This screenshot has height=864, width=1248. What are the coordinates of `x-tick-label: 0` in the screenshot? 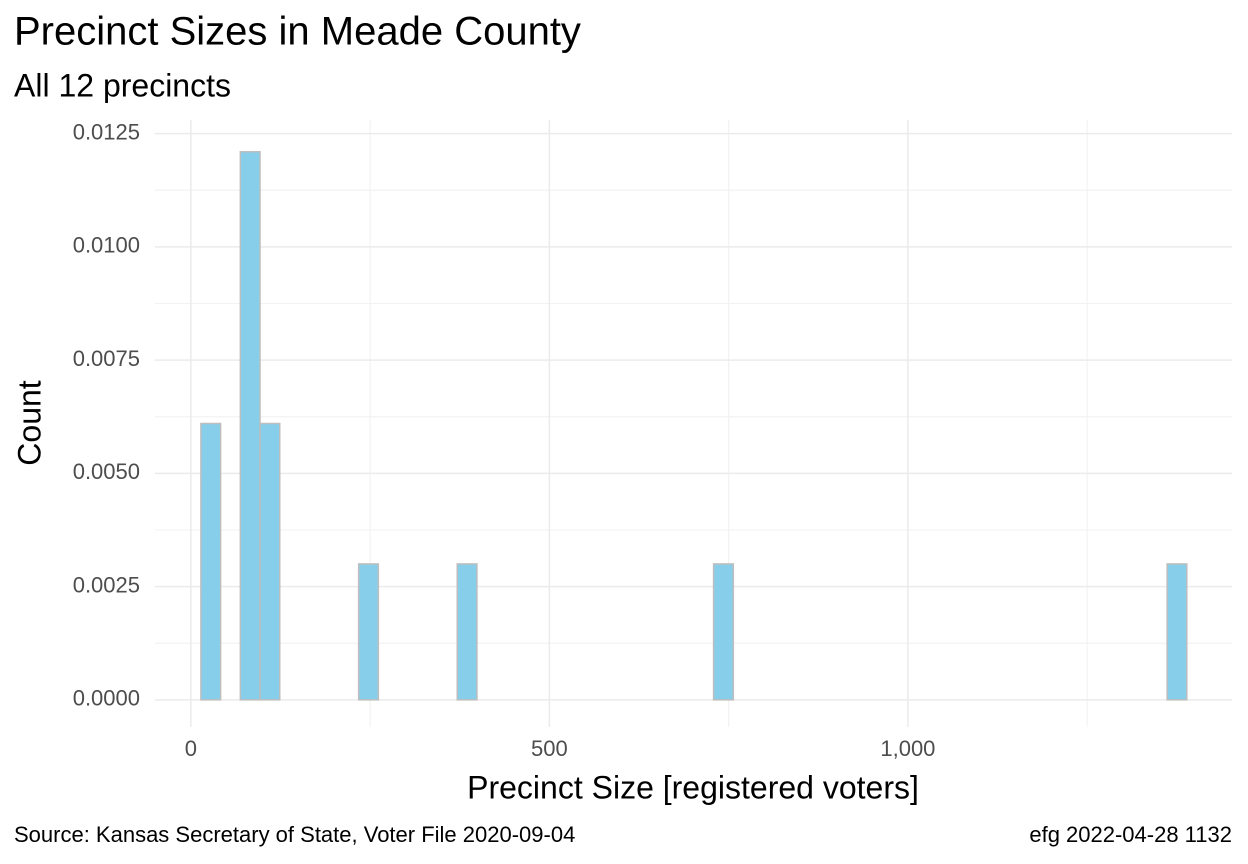 It's located at (191, 748).